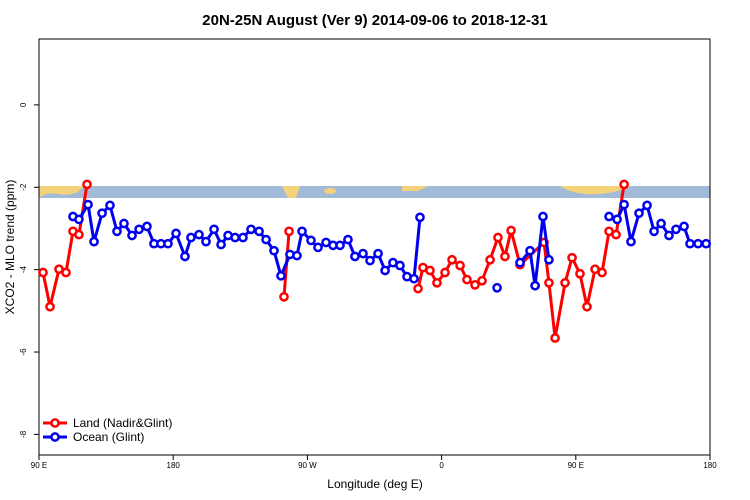 The height and width of the screenshot is (500, 750). Describe the element at coordinates (23, 187) in the screenshot. I see `y-tick-label: -2` at that location.